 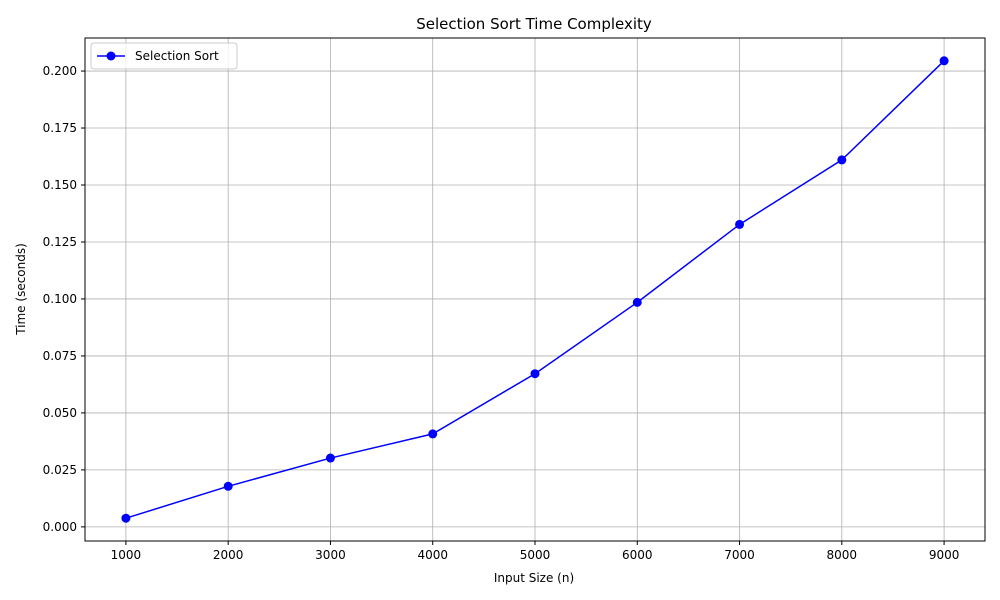 What do you see at coordinates (60, 470) in the screenshot?
I see `y-tick-label: 0.025` at bounding box center [60, 470].